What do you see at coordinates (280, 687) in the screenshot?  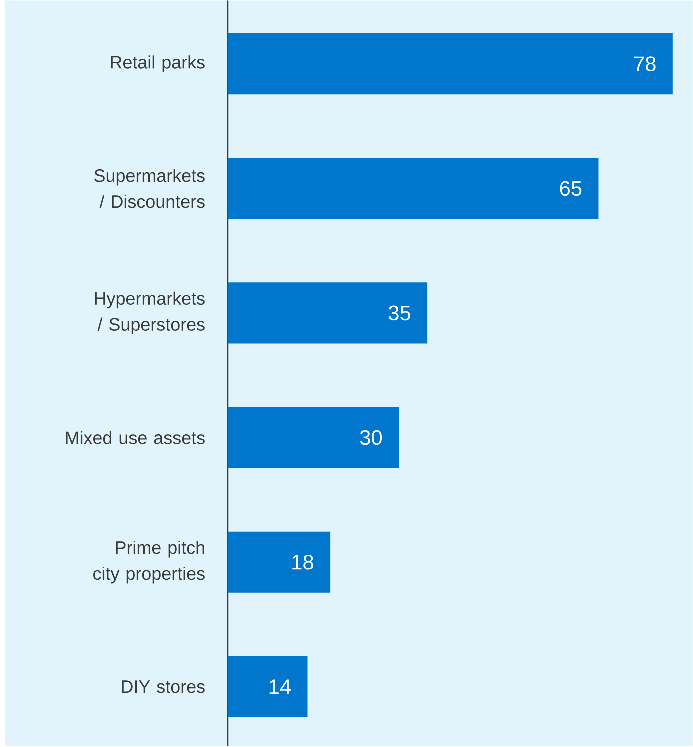 I see `data-label: 14` at bounding box center [280, 687].